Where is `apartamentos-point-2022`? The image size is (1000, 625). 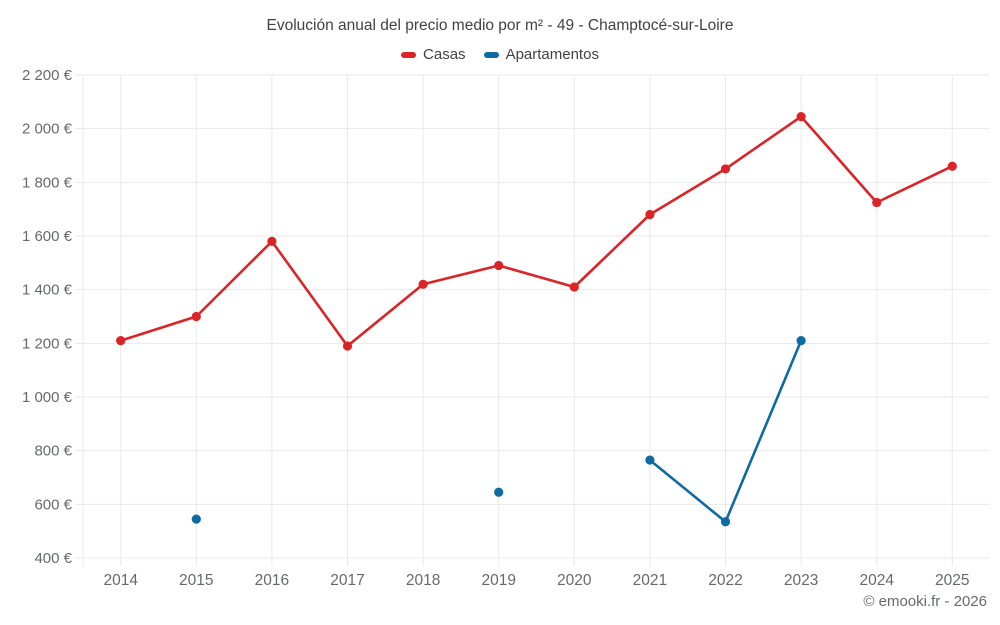 apartamentos-point-2022 is located at coordinates (725, 522).